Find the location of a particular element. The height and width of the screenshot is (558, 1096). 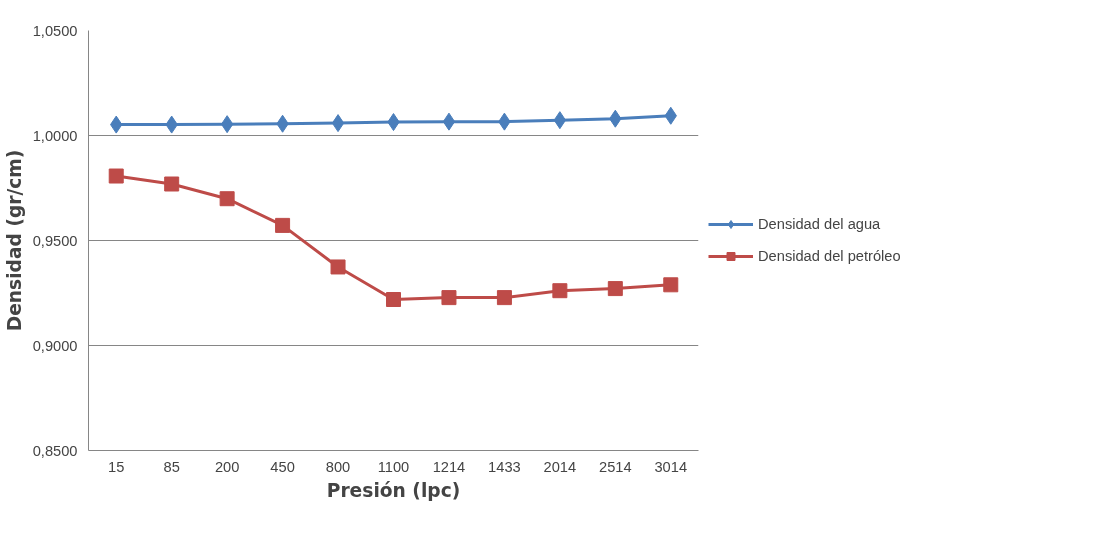

legend-label: Densidad del petróleo is located at coordinates (829, 256).